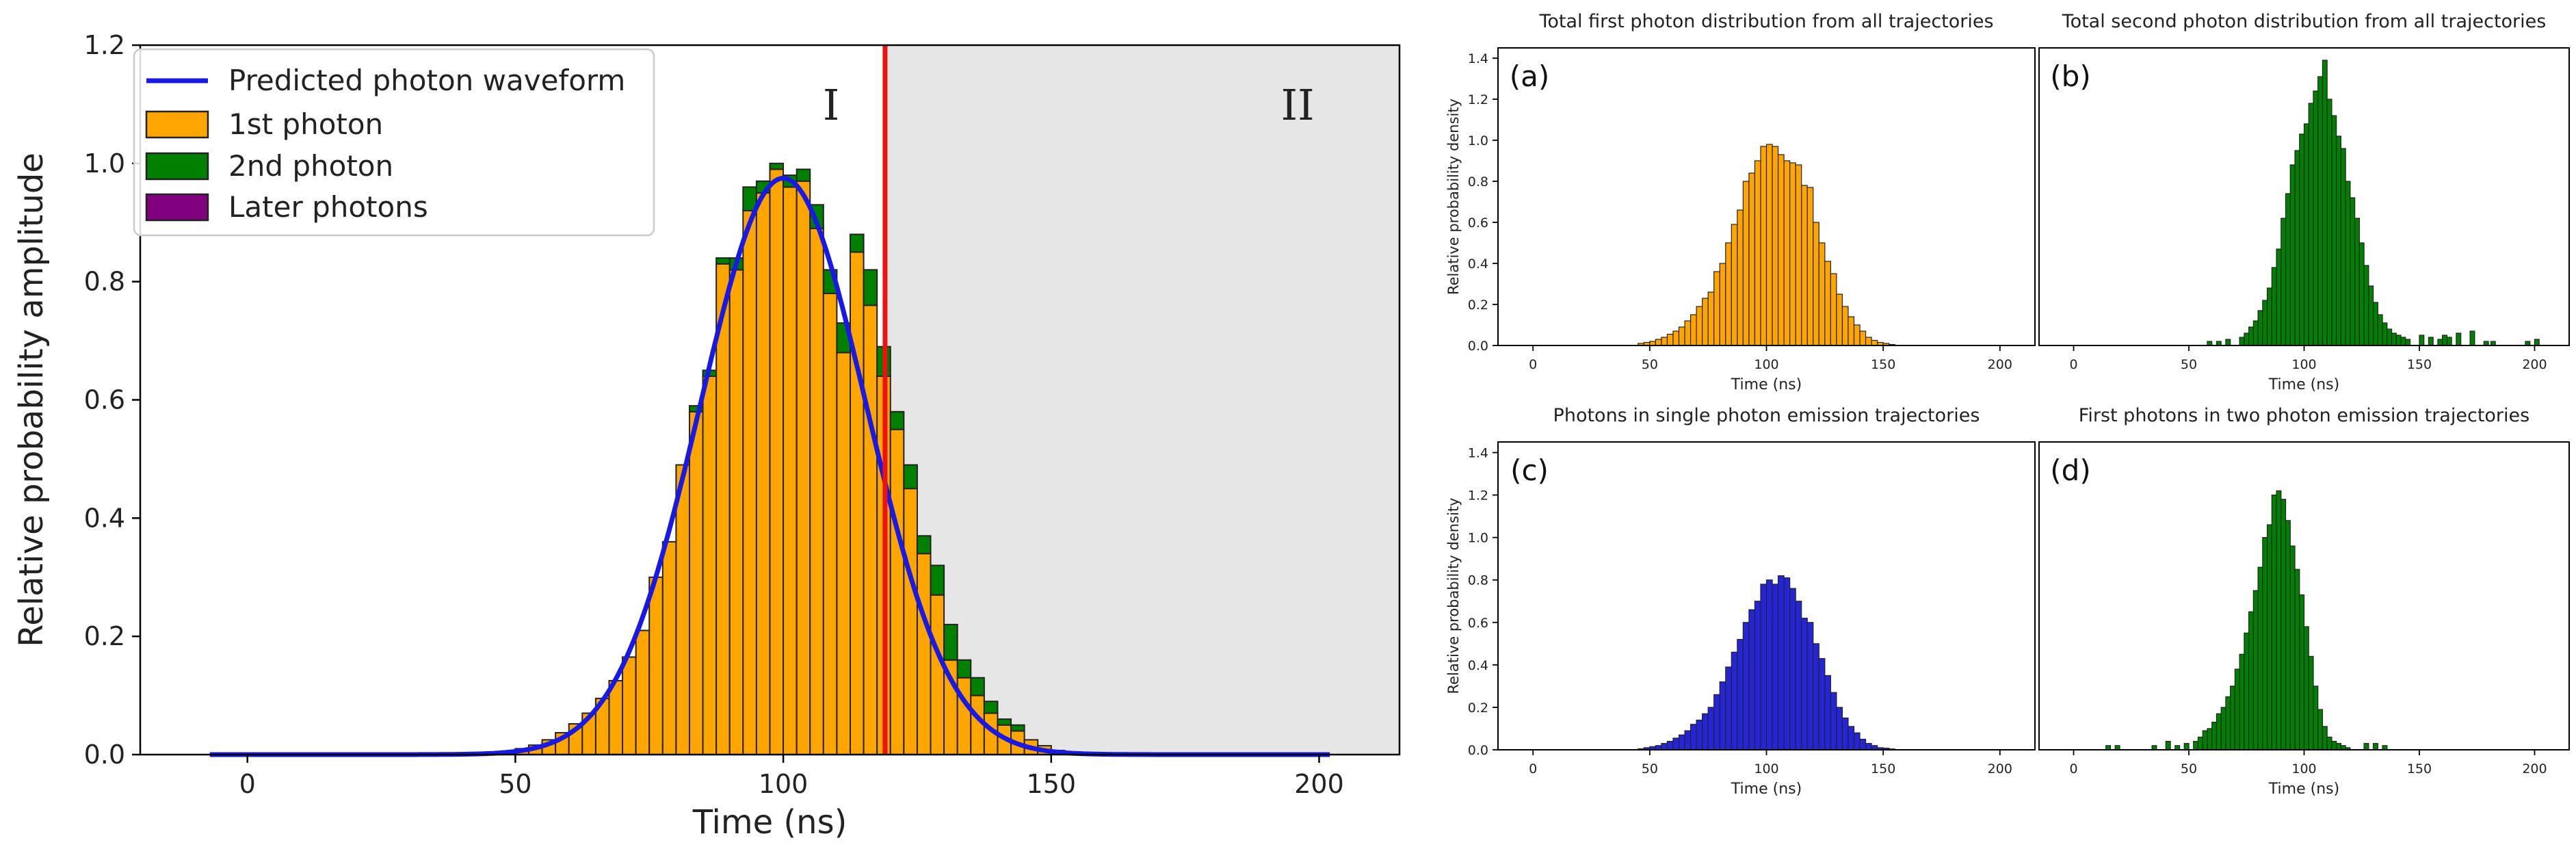 Image resolution: width=2576 pixels, height=862 pixels. Describe the element at coordinates (1478, 750) in the screenshot. I see `panel-c-y-tick-label: 0.0` at that location.